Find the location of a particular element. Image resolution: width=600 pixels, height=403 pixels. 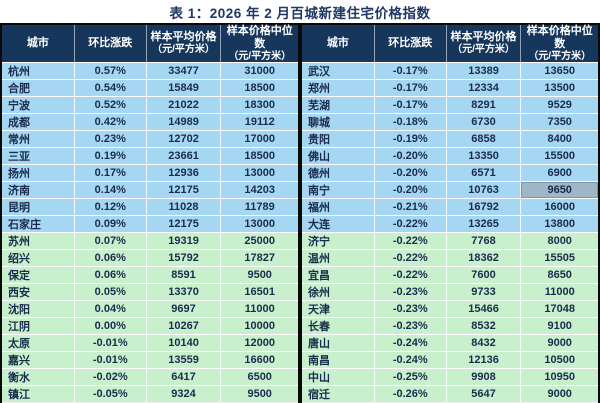

avg-price-cell: 21022 is located at coordinates (183, 105).